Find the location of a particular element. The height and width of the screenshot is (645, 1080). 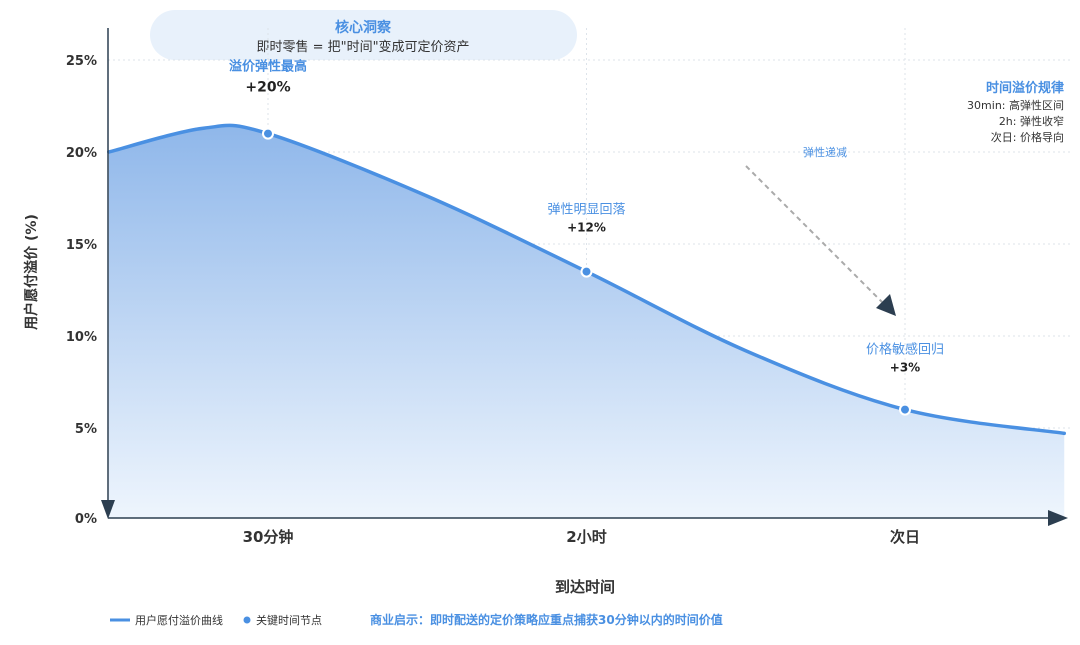

footer-insight: 商业启示：即时配送的定价策略应重点捕获30分钟以内的时间价值 is located at coordinates (546, 619).